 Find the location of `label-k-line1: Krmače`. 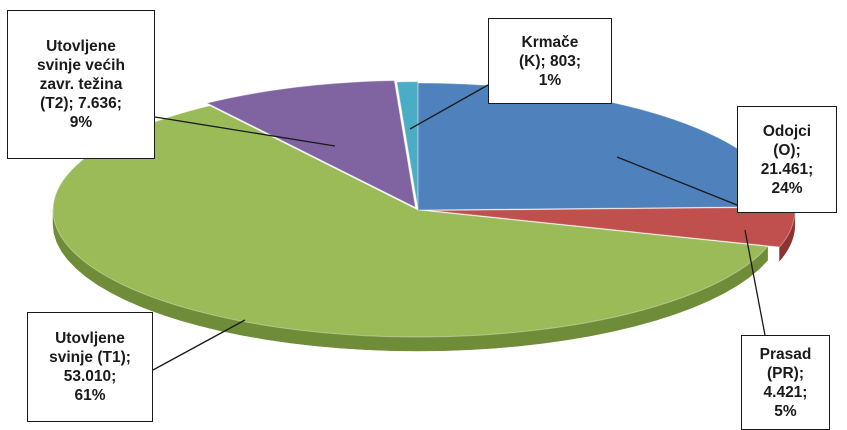

label-k-line1: Krmače is located at coordinates (550, 42).